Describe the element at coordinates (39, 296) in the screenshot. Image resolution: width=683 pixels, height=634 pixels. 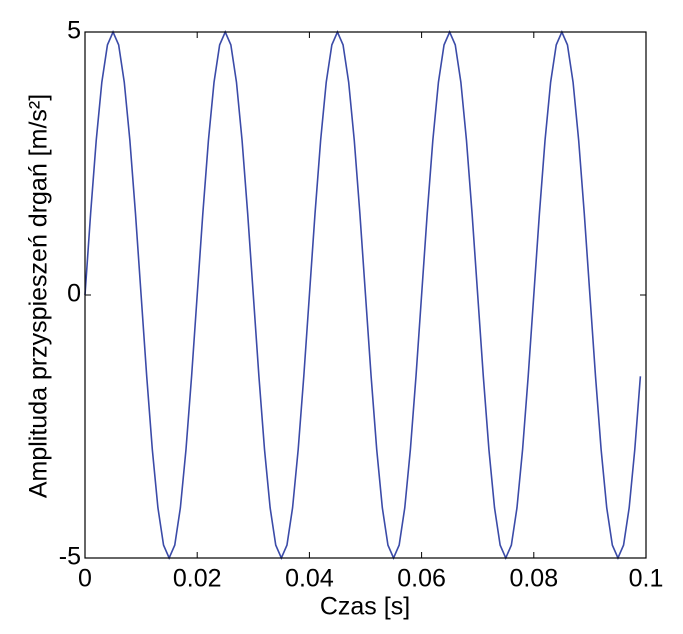
I see `y-axis-label: Amplituda przyspieszeń drgań [m/s²]` at that location.